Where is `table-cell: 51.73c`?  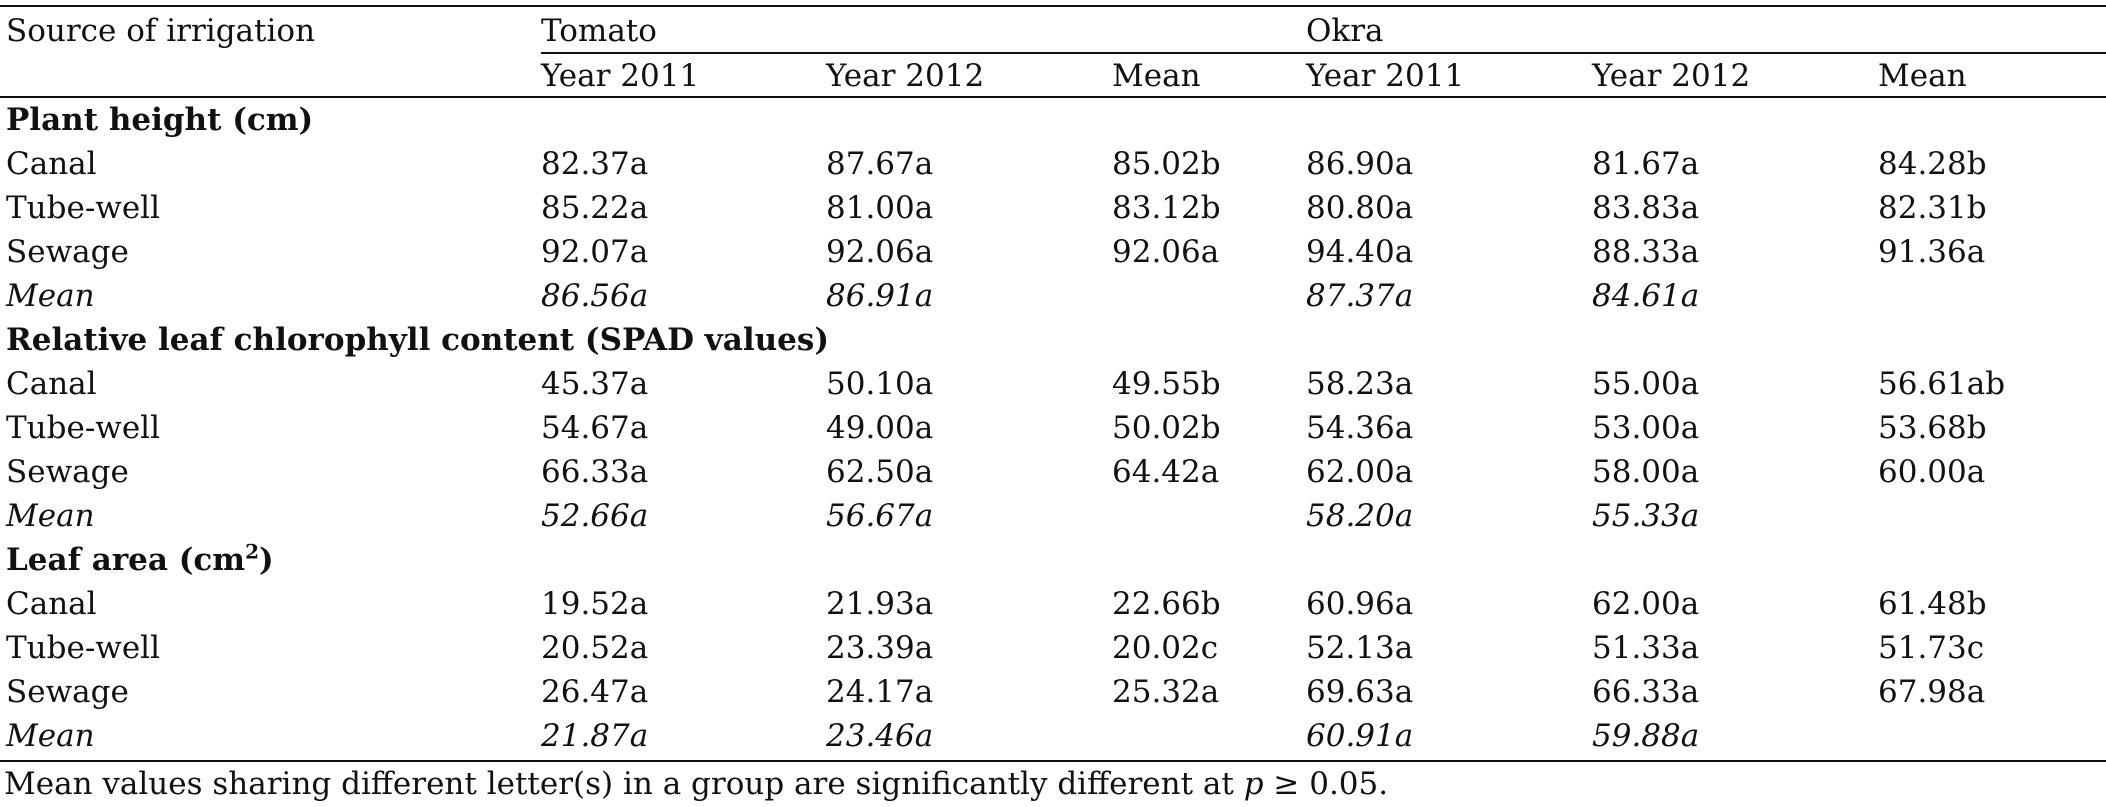 table-cell: 51.73c is located at coordinates (1931, 648).